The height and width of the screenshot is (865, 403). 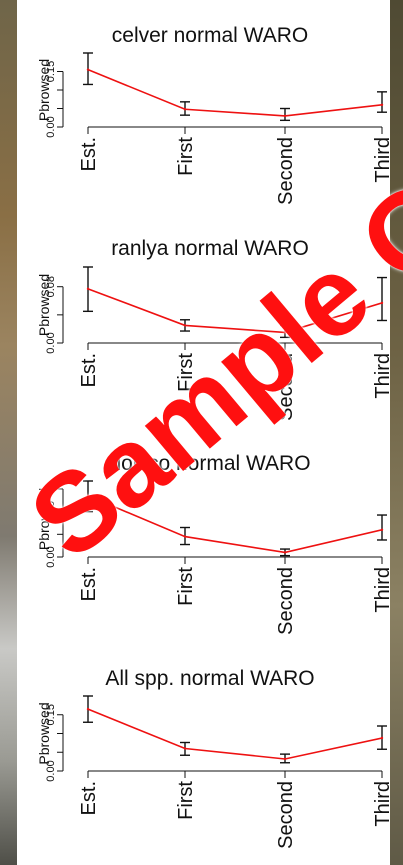 I want to click on background-photo-edge, so click(x=395, y=432).